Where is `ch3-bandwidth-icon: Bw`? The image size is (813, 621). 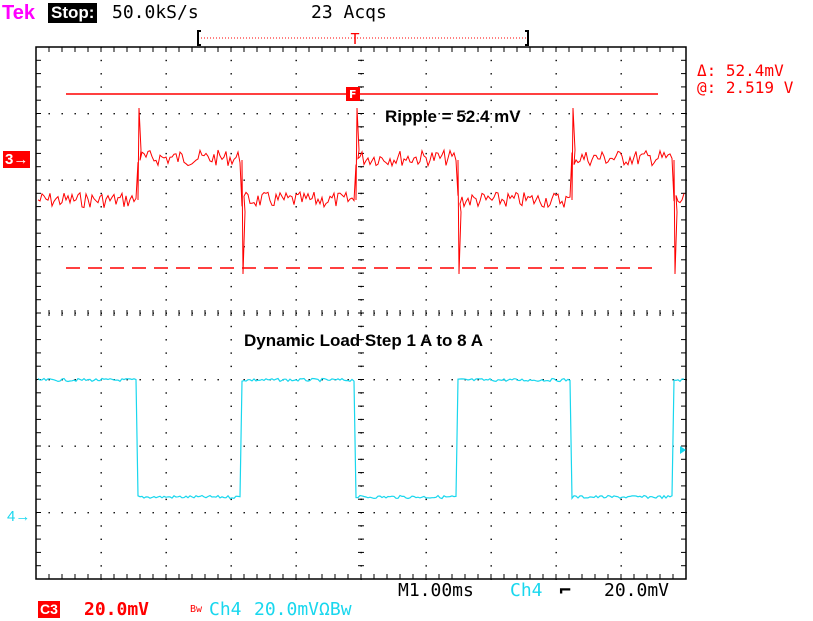 ch3-bandwidth-icon: Bw is located at coordinates (196, 609).